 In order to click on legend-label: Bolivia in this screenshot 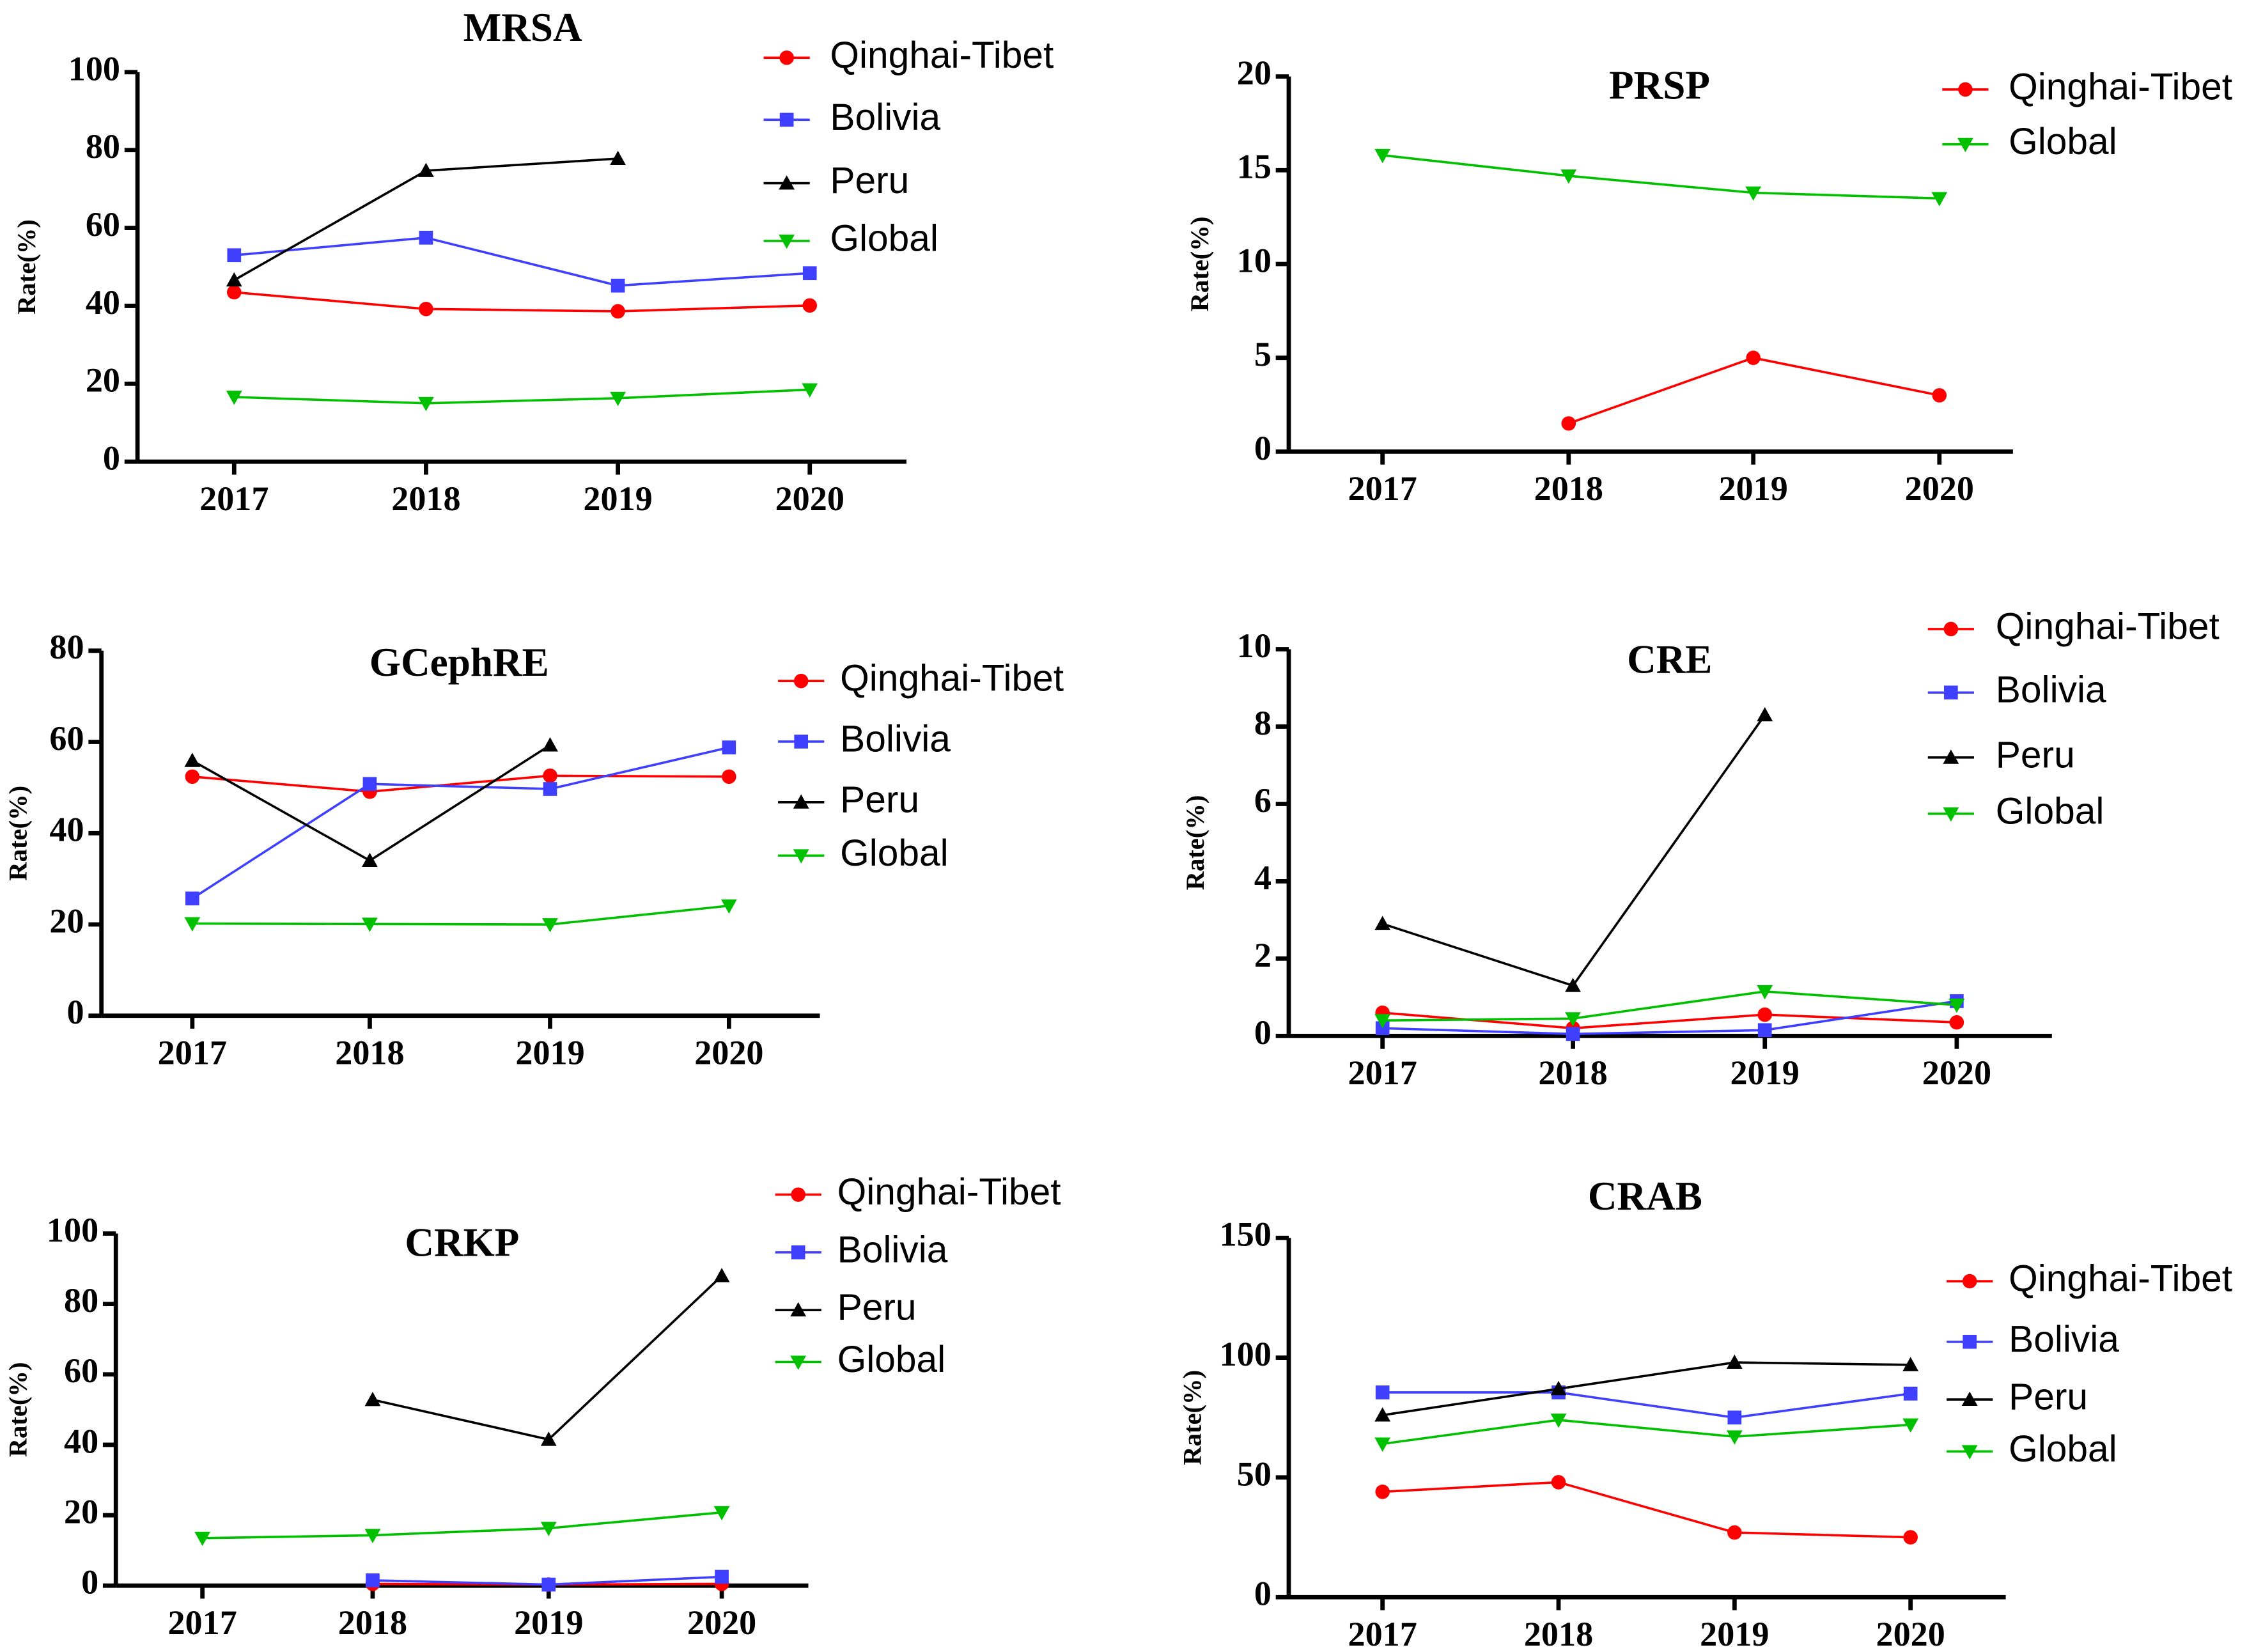, I will do `click(893, 1249)`.